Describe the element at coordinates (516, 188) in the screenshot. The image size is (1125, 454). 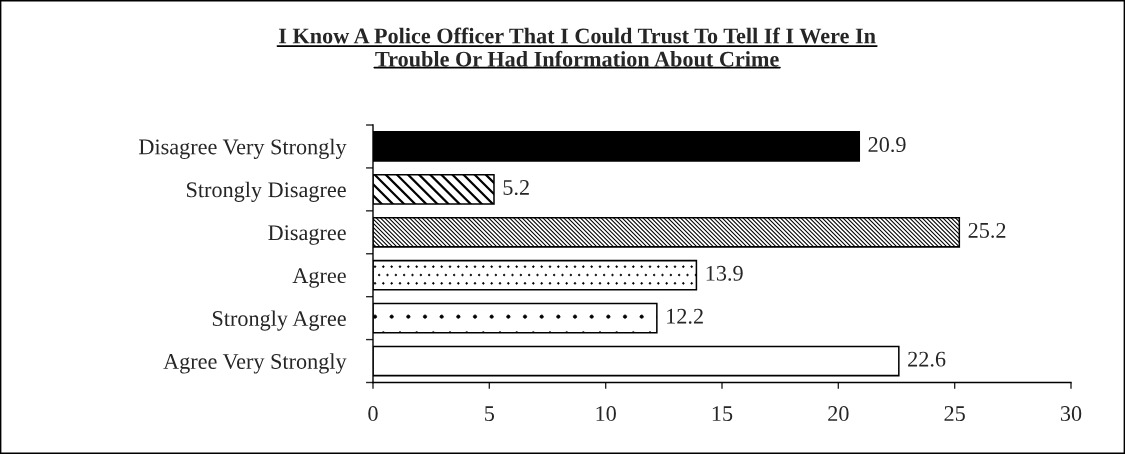
I see `data-label: 5.2` at that location.